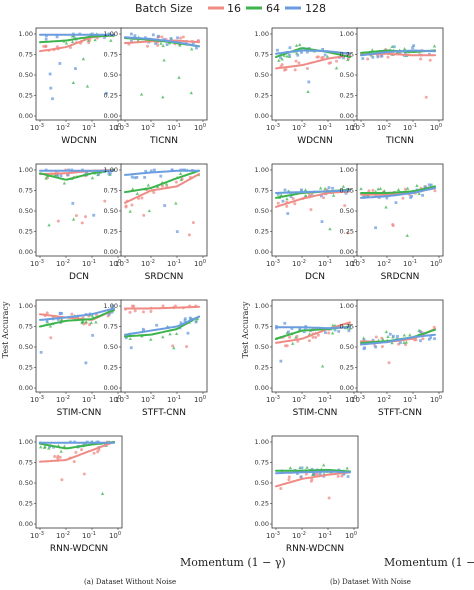 This screenshot has width=474, height=590. I want to click on panel-title: STFT-CNN, so click(400, 413).